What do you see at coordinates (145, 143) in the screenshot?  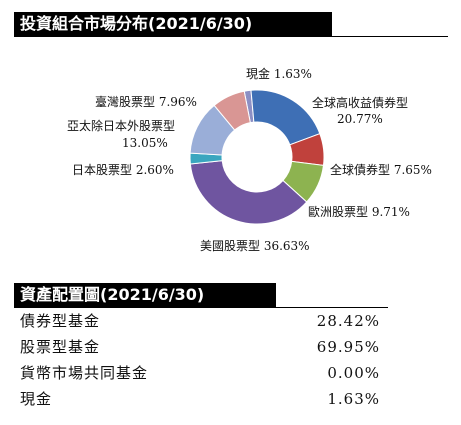 I see `donut-label-6-line-1: 13.05%` at bounding box center [145, 143].